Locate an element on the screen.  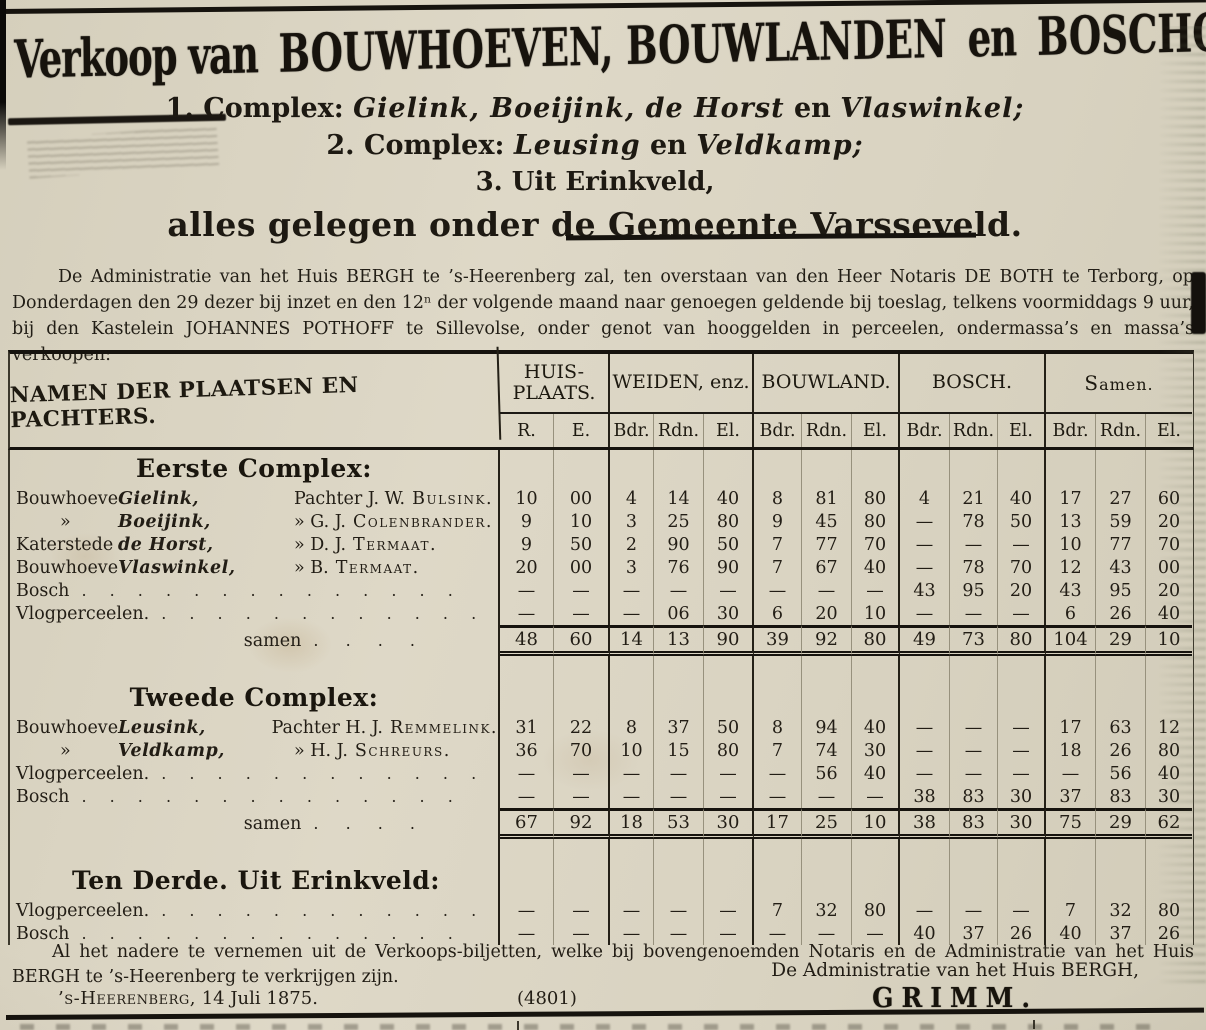
column-sub-header: El. is located at coordinates (876, 430).